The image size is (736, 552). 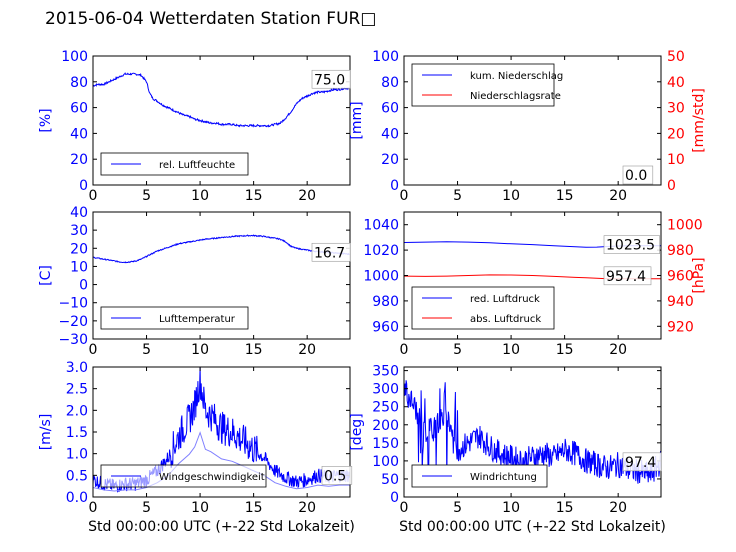 I want to click on series-line-rel.-luftfeuchte, so click(x=221, y=100).